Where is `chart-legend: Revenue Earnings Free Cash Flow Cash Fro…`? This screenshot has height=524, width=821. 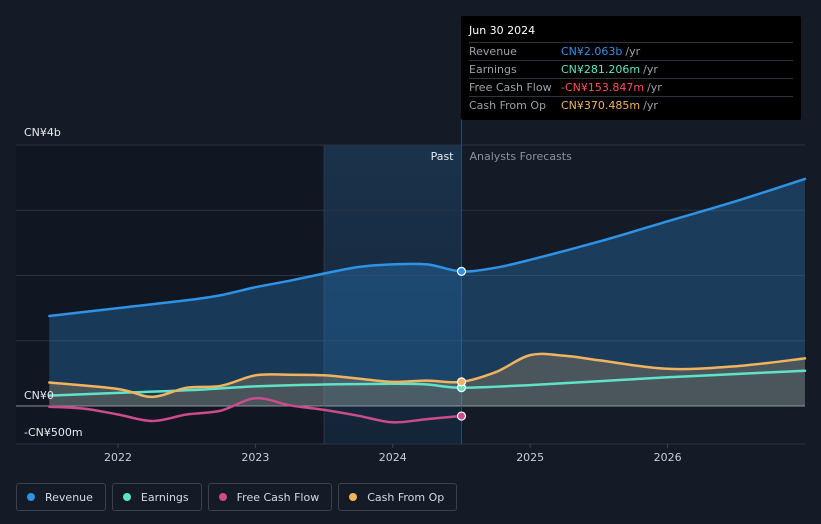
chart-legend: Revenue Earnings Free Cash Flow Cash Fro… is located at coordinates (237, 497).